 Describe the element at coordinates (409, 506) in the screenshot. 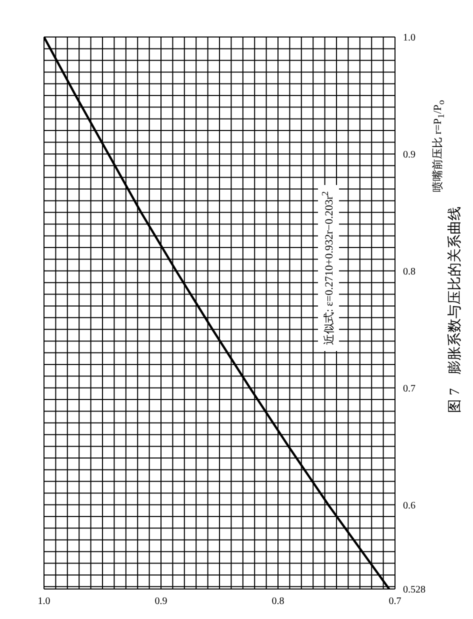

I see `y-tick-label: 0.6` at that location.